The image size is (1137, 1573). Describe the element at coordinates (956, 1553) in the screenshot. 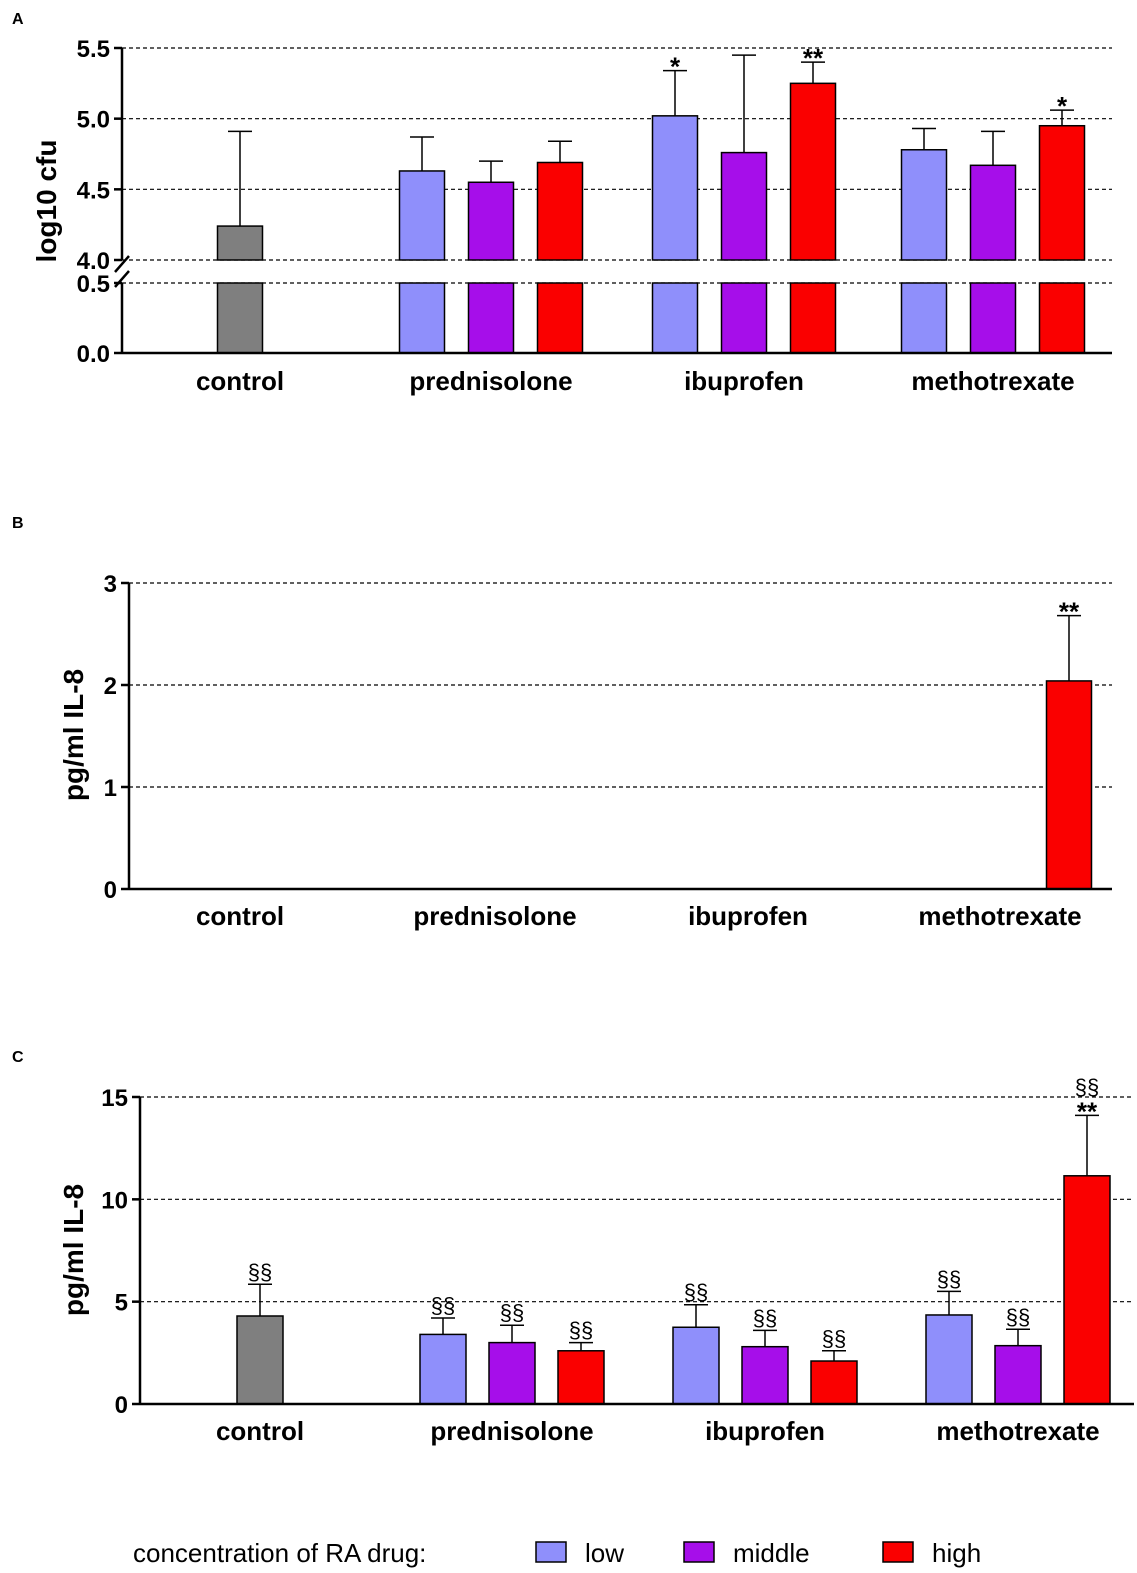

I see `legend-label-high: high` at that location.